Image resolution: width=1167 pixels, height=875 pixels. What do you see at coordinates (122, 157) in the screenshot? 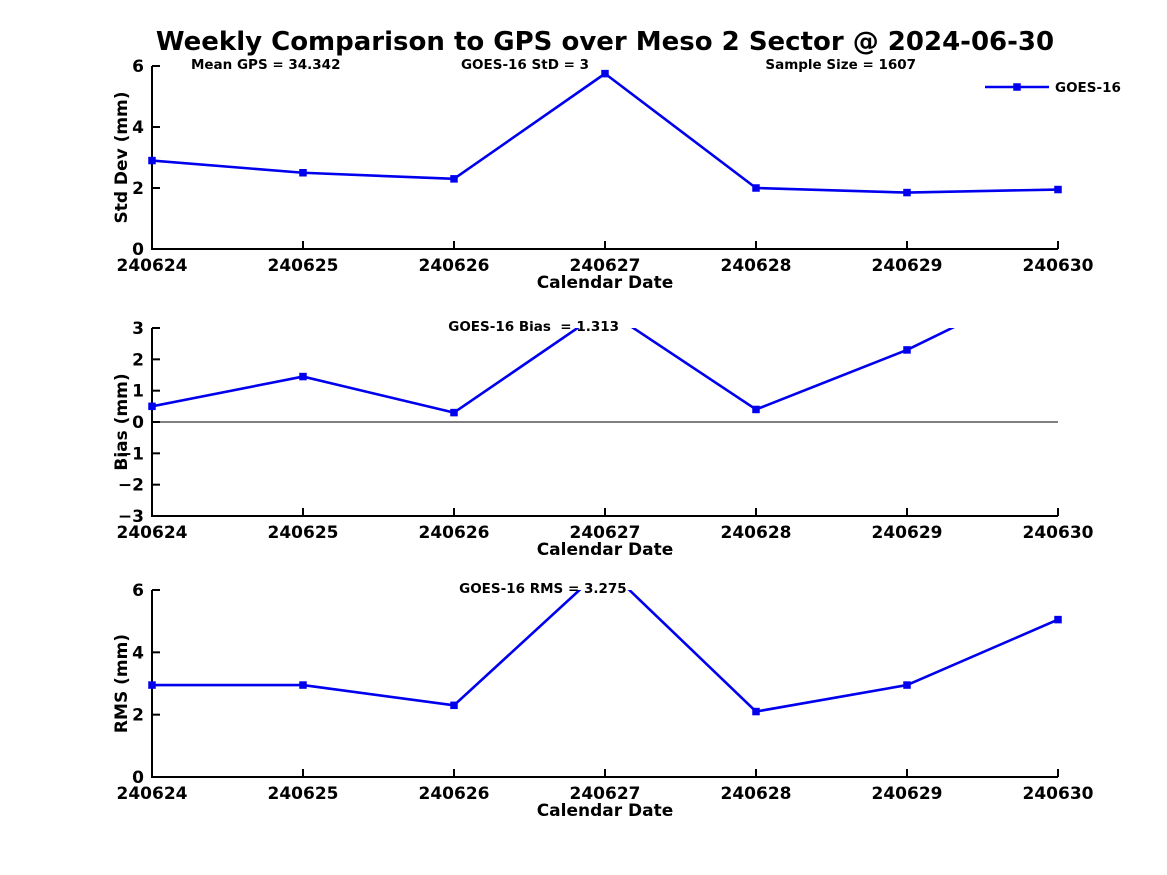
I see `y-axis-label: Std Dev (mm)` at bounding box center [122, 157].